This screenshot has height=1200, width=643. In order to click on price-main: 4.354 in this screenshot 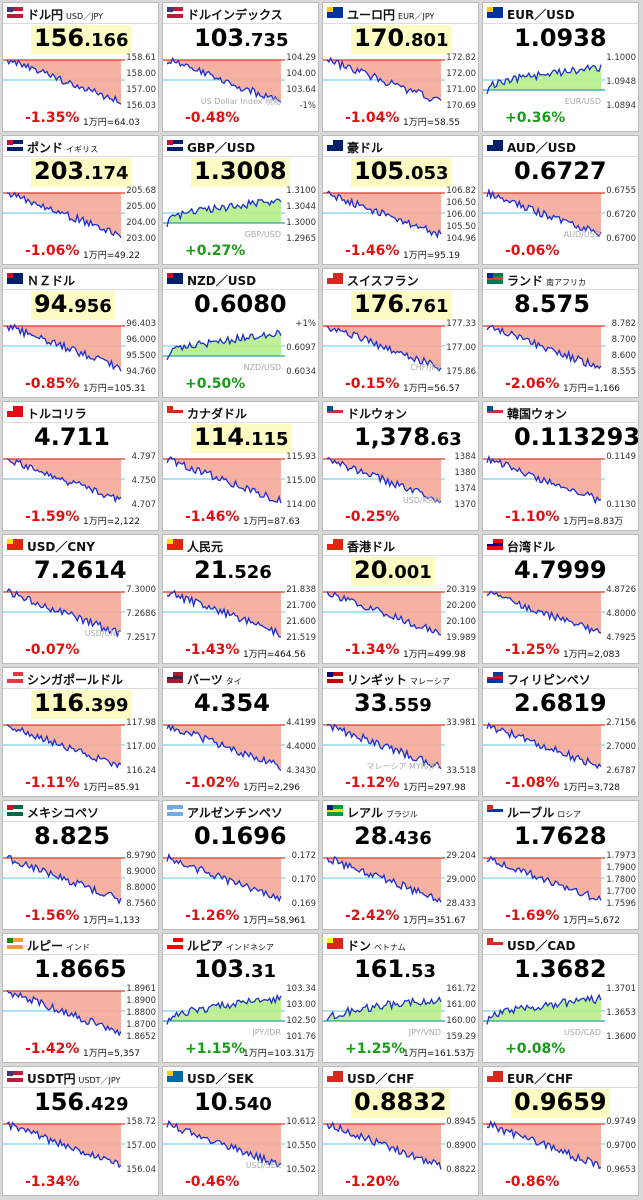, I will do `click(232, 703)`.